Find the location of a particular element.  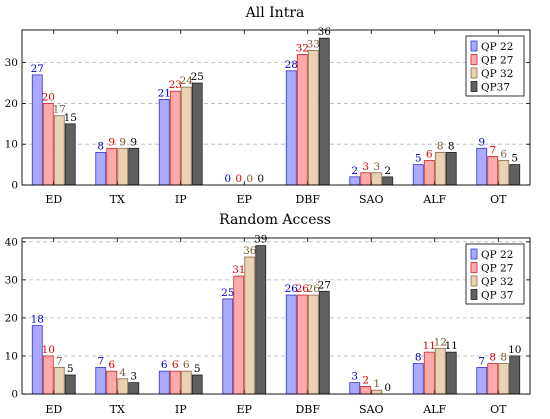

x-tick-label: ALF is located at coordinates (434, 409).